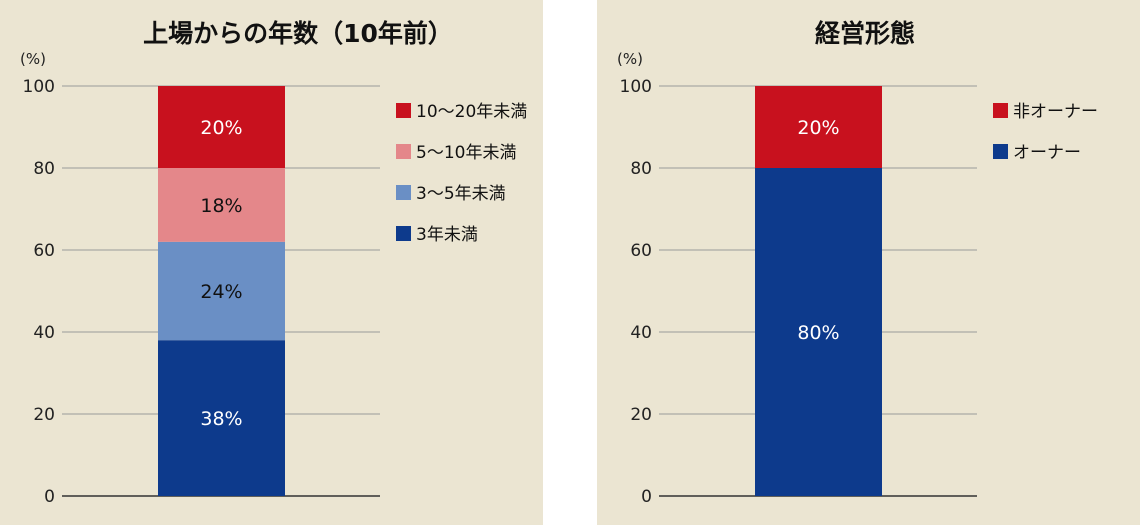 The height and width of the screenshot is (525, 1140). I want to click on legend-label: 3〜5年未満, so click(461, 194).